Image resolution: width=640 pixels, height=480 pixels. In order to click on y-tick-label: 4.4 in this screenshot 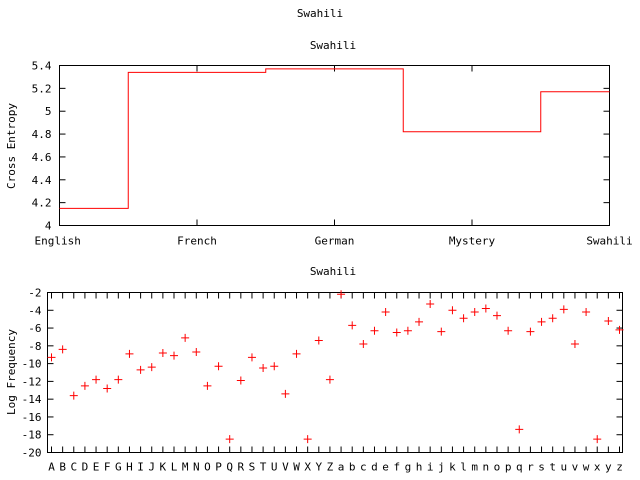, I will do `click(42, 180)`.